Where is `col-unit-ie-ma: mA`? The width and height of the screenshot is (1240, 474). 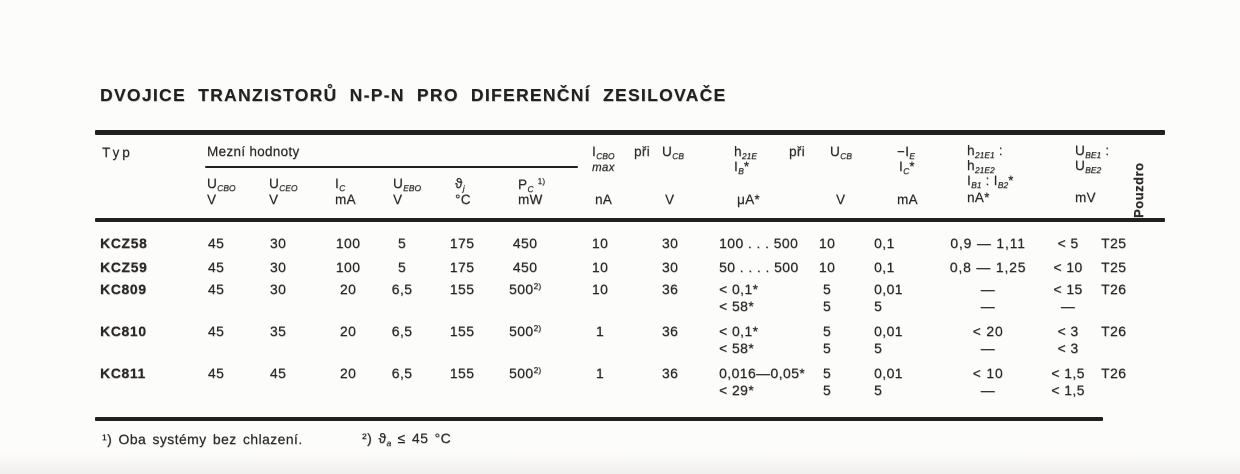 col-unit-ie-ma: mA is located at coordinates (907, 199).